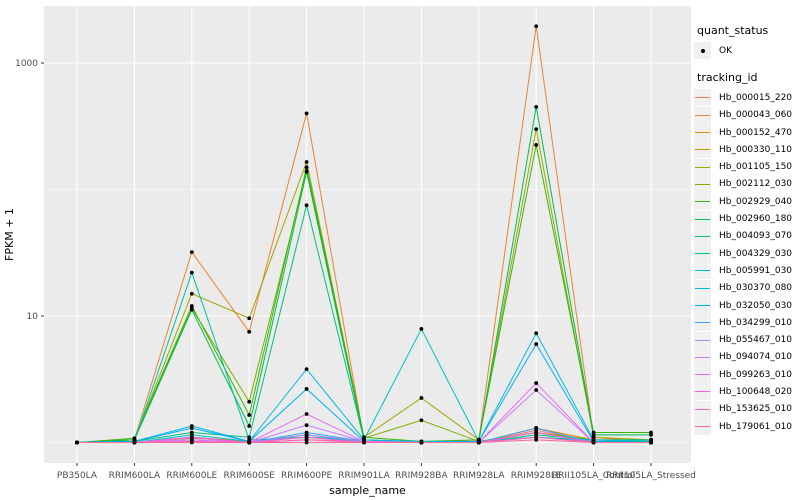  Describe the element at coordinates (249, 476) in the screenshot. I see `x-tick-label: RRIM600SE` at that location.